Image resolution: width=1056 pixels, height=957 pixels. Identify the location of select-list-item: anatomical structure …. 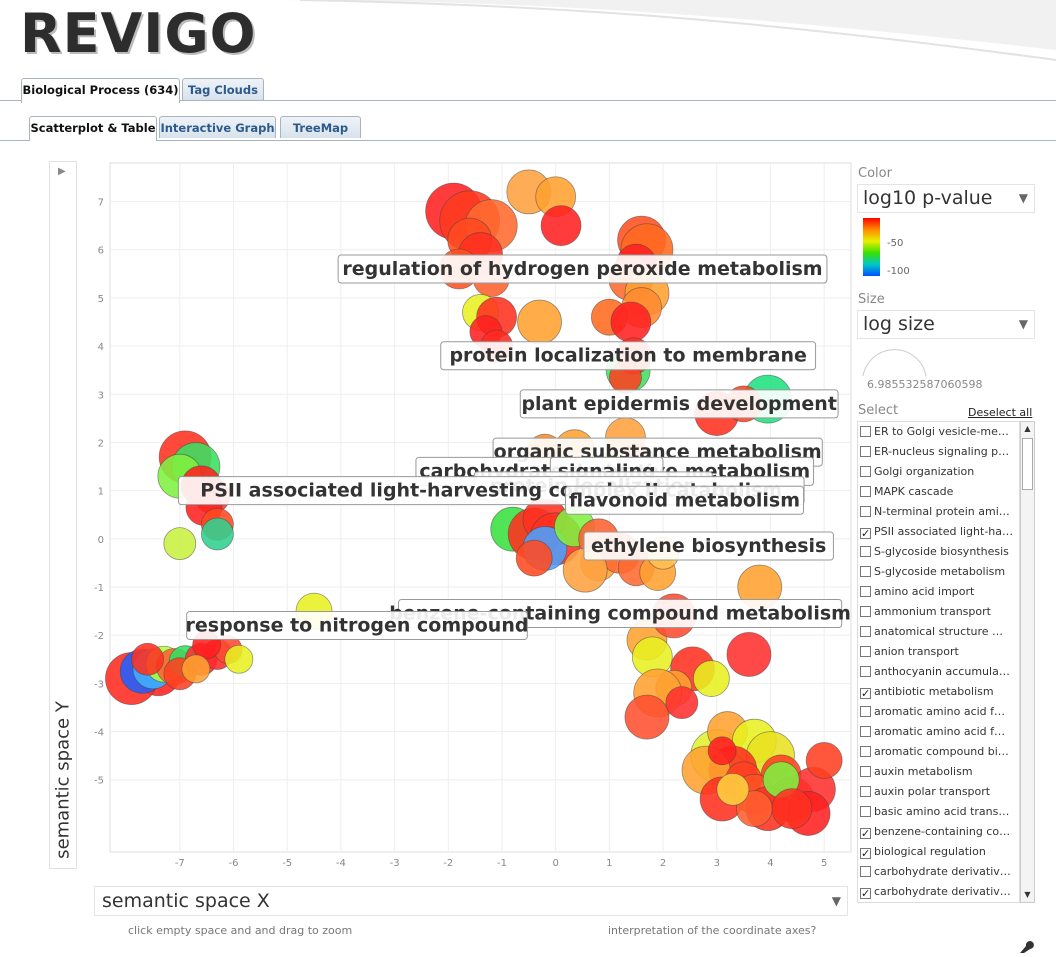
(938, 632).